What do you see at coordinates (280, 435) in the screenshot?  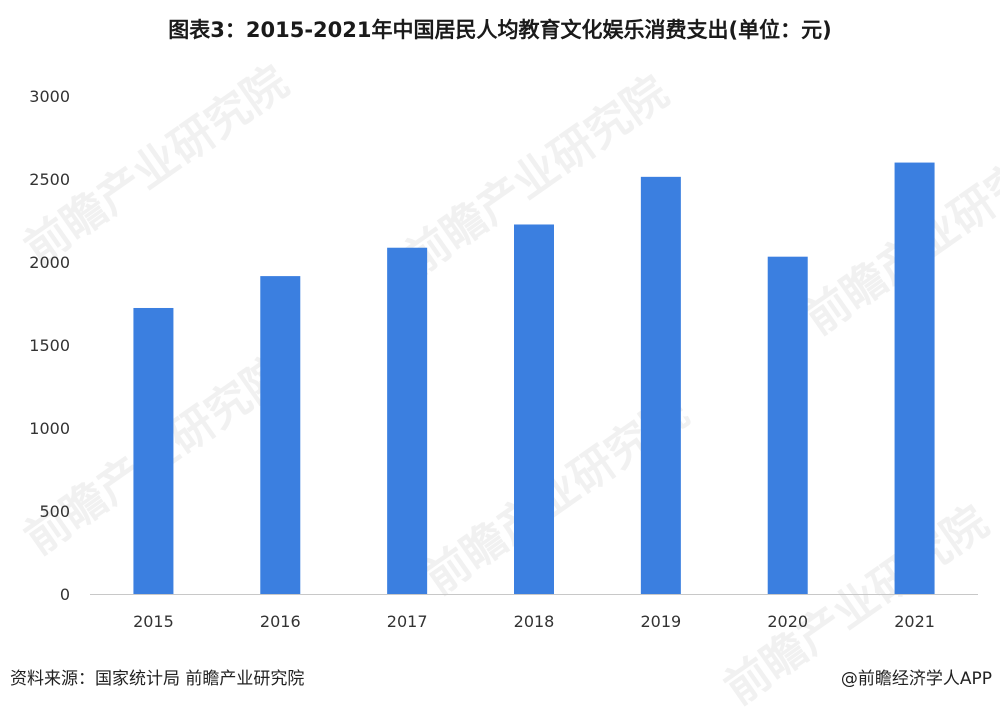 I see `bar-2016` at bounding box center [280, 435].